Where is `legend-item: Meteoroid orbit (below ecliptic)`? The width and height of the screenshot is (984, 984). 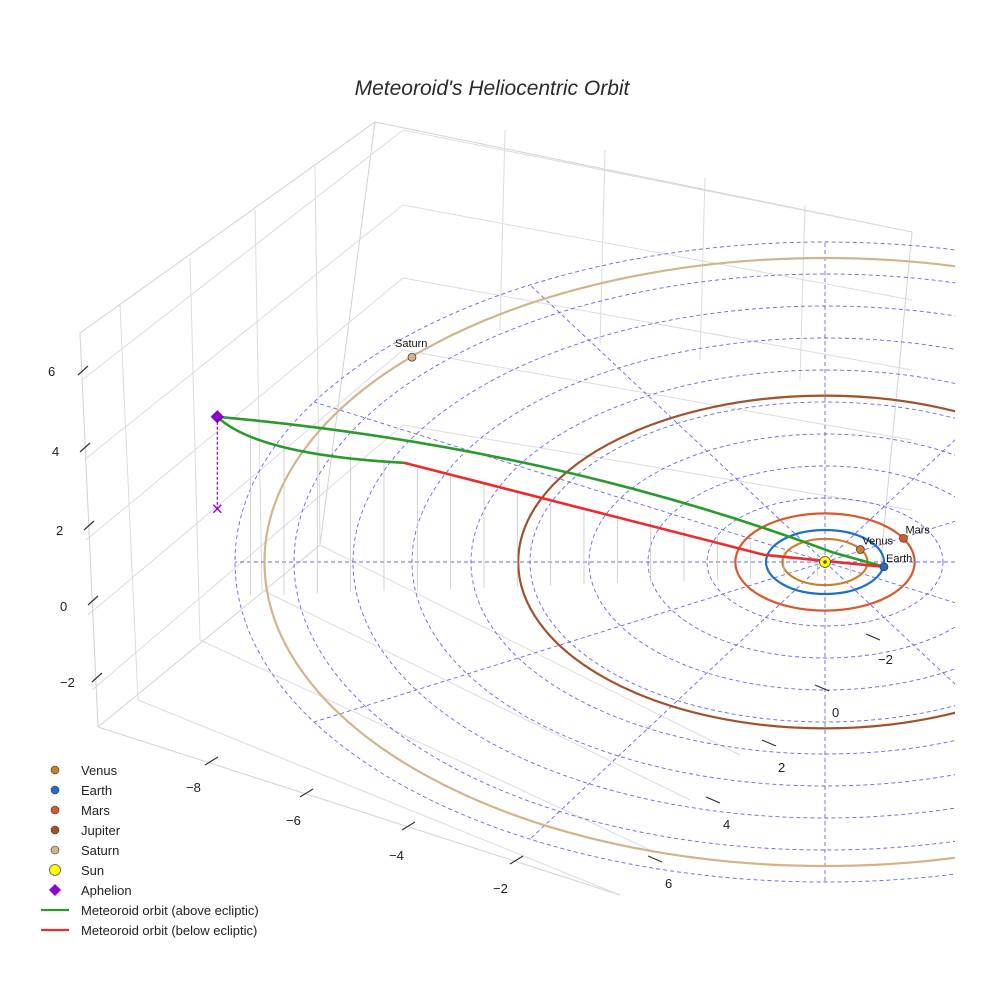
legend-item: Meteoroid orbit (below ecliptic) is located at coordinates (149, 930).